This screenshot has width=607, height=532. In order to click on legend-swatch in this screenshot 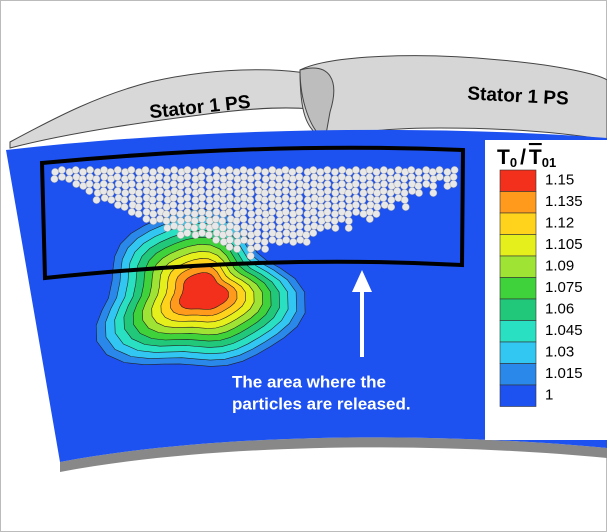, I will do `click(518, 245)`.